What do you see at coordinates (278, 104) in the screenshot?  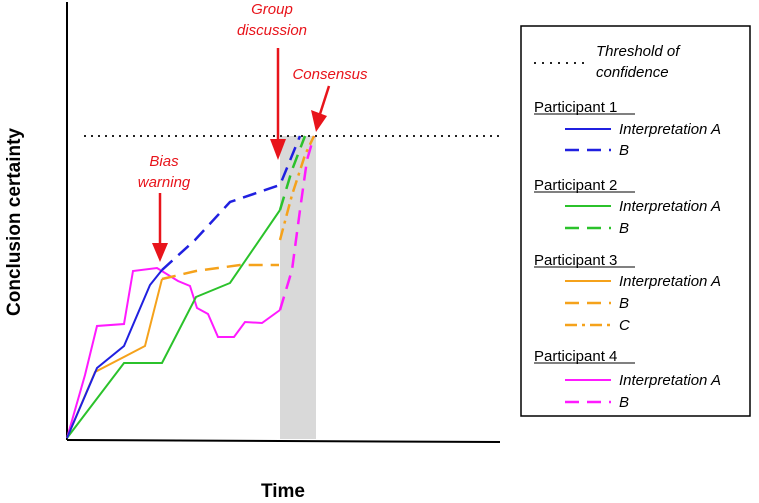 I see `group-discussion-arrow` at bounding box center [278, 104].